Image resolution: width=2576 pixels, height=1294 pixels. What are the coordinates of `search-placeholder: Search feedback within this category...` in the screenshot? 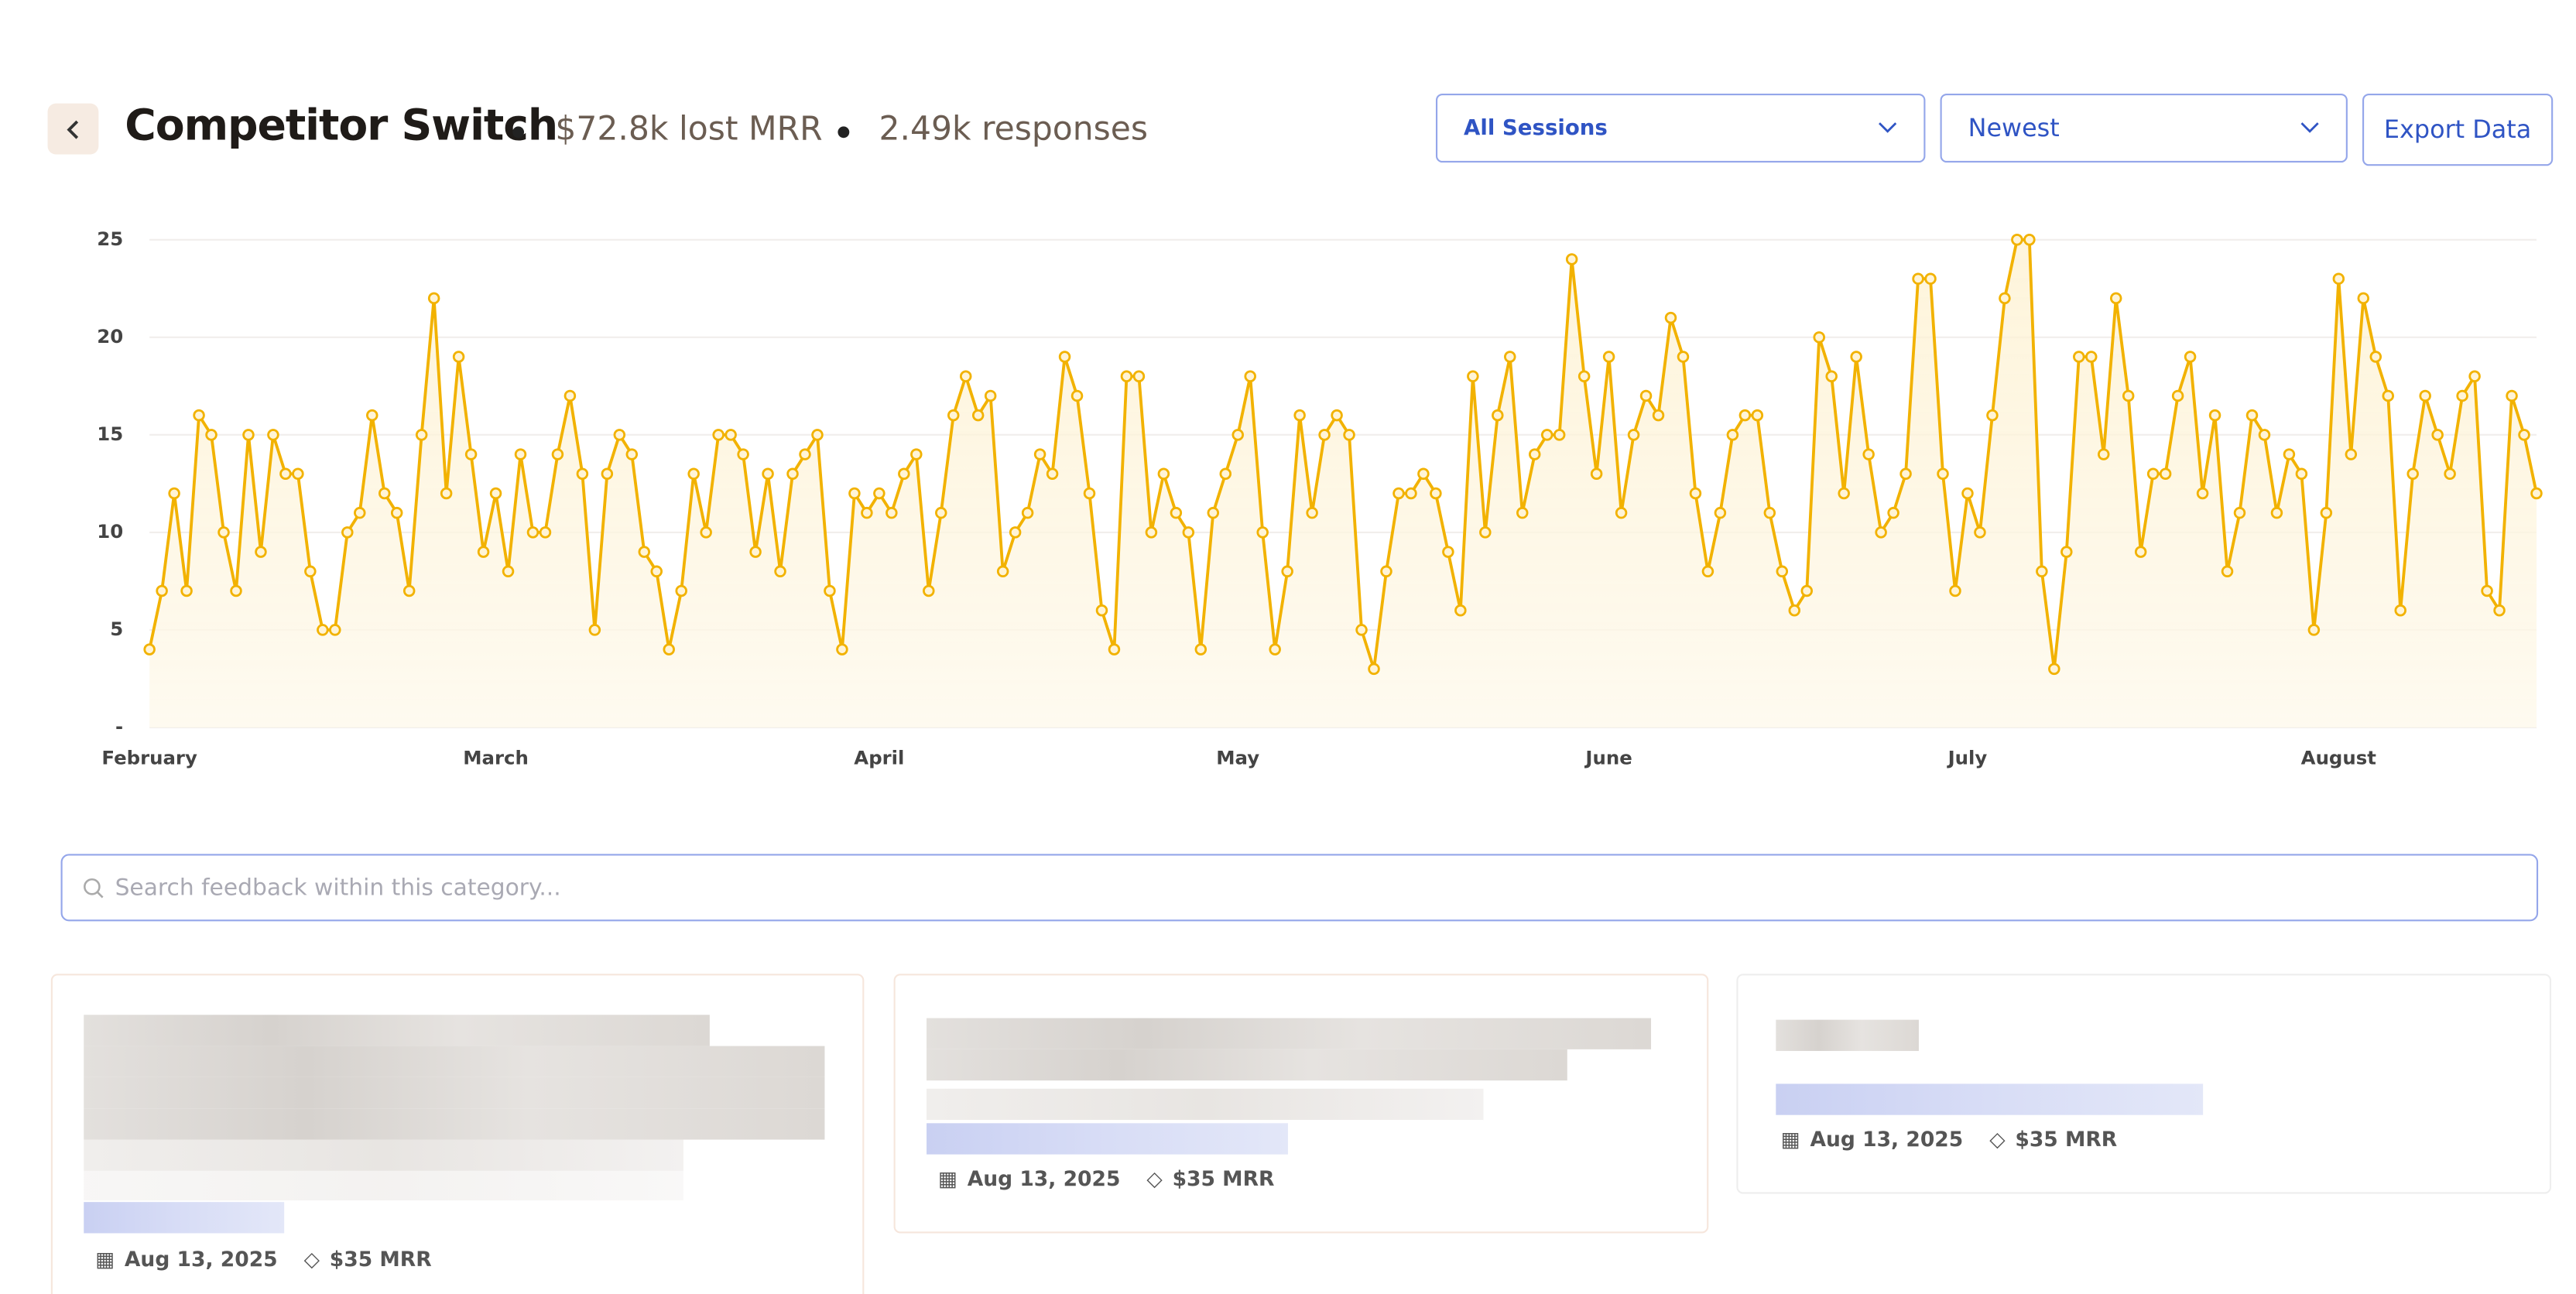 It's located at (338, 887).